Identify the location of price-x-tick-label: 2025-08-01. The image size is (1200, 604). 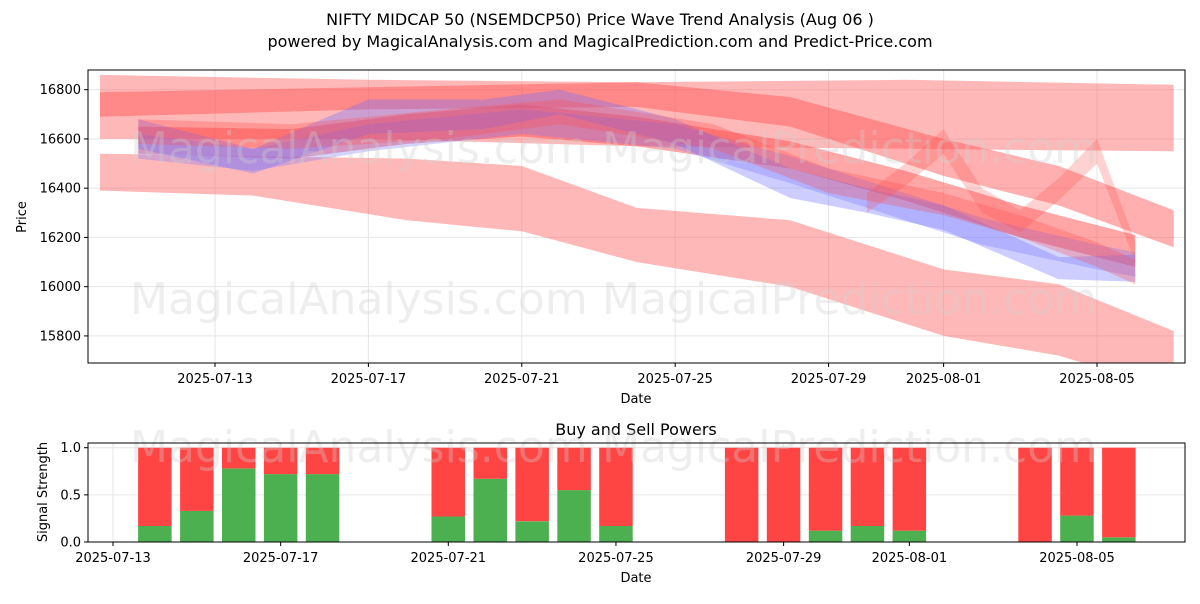
(944, 379).